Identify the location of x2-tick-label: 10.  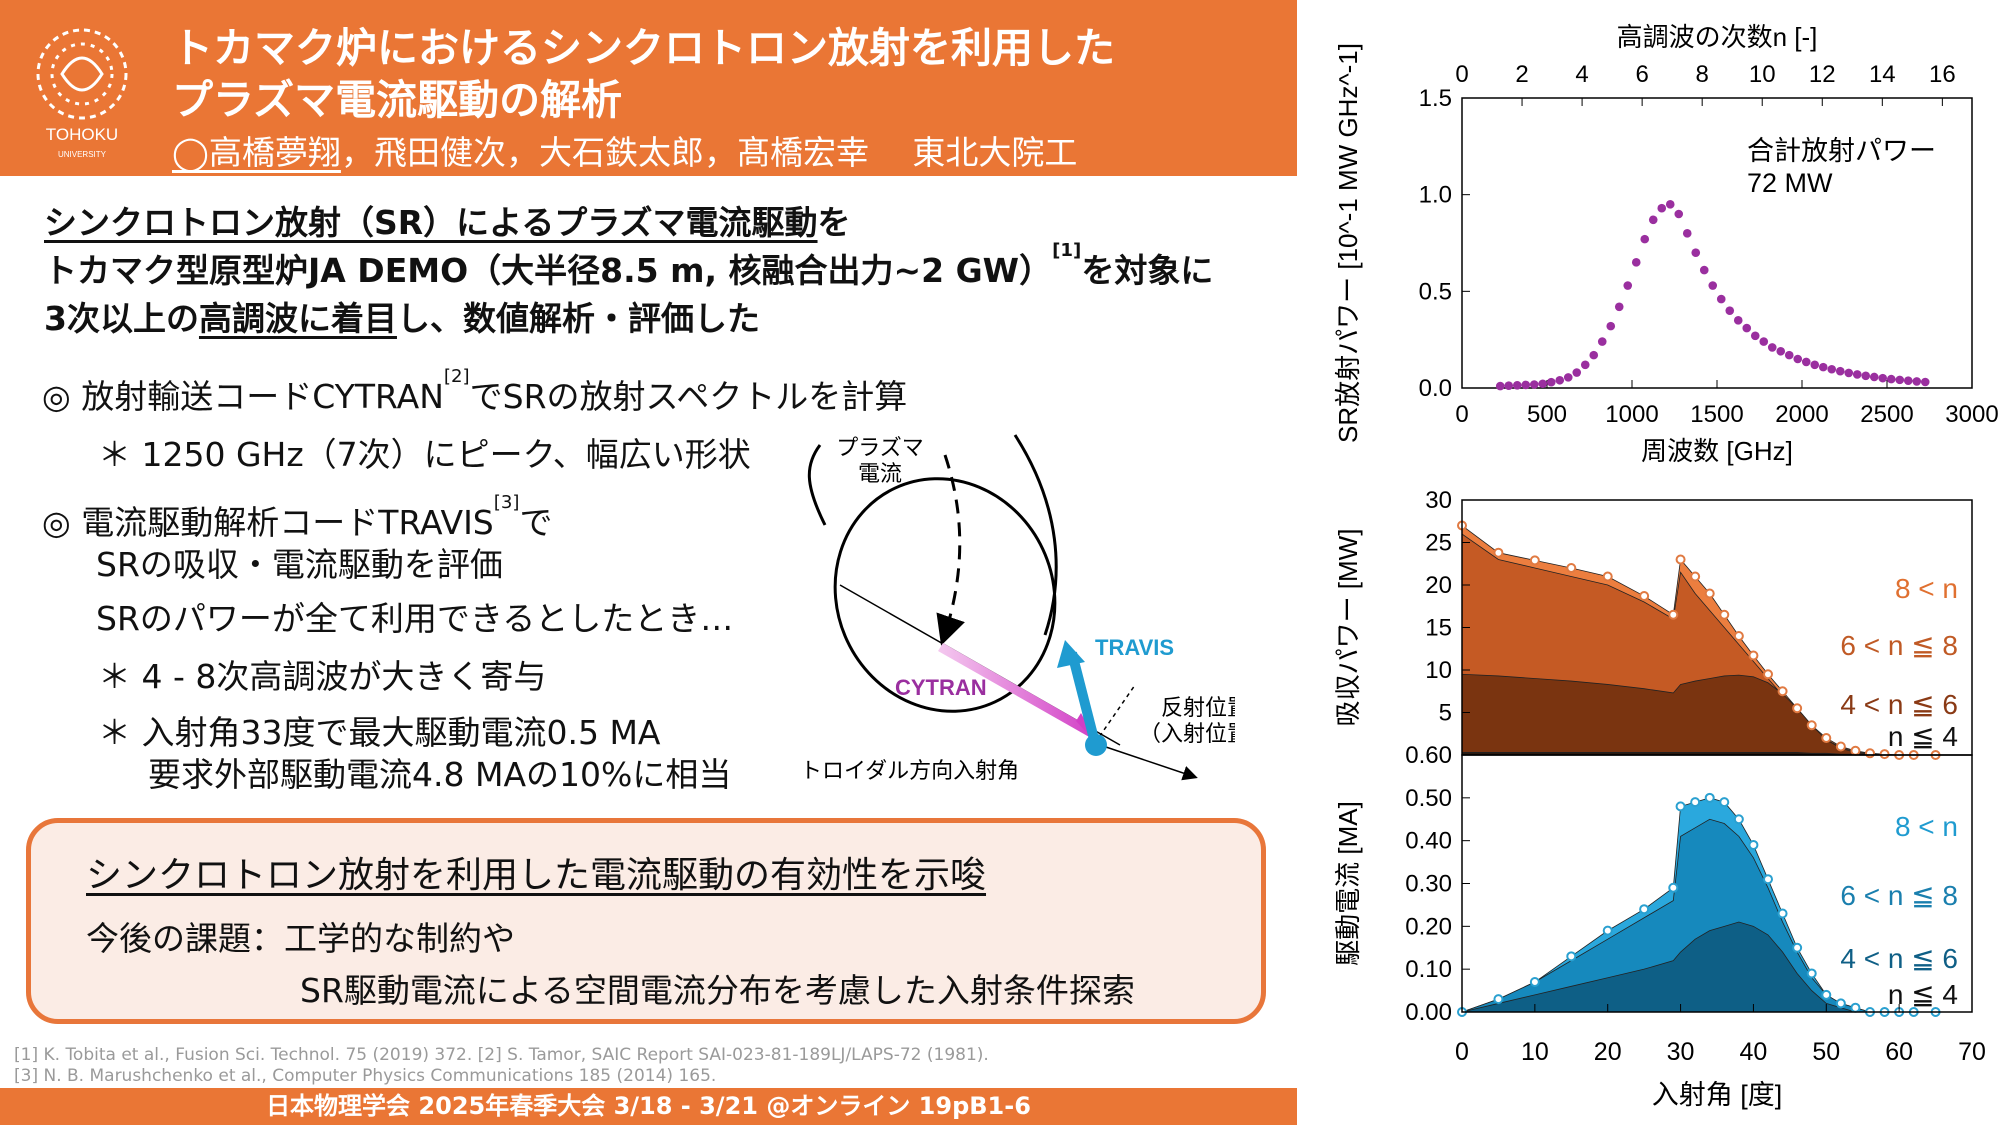
(1762, 74).